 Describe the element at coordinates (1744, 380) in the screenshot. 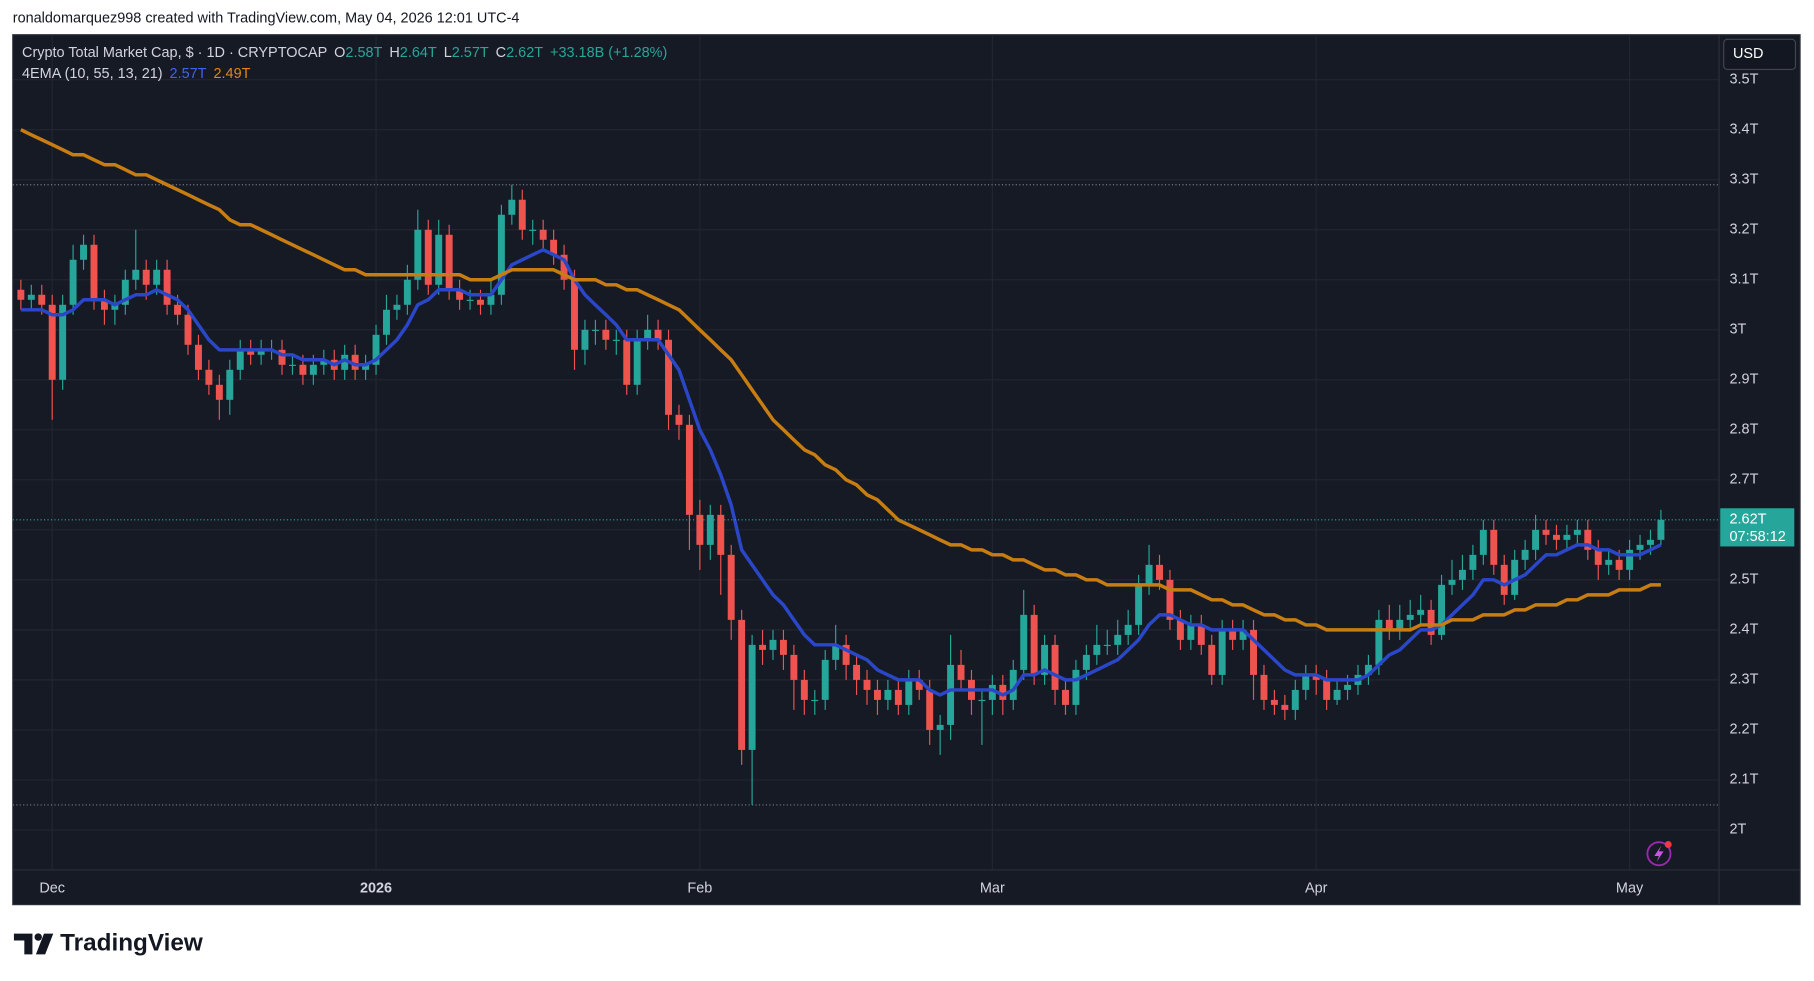

I see `y-tick-label: 2.9T` at that location.